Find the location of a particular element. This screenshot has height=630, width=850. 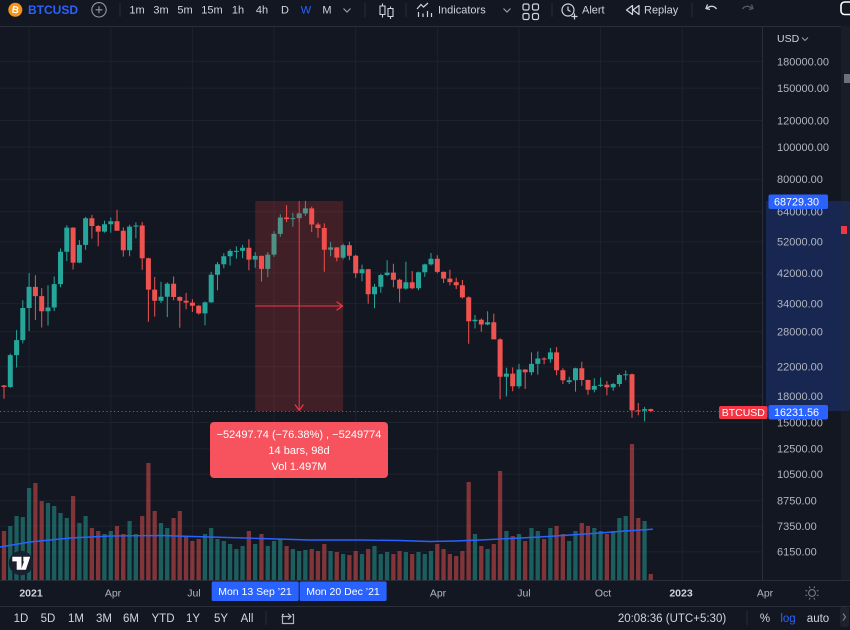

svg-text: 14 bars, 98d is located at coordinates (298, 451).